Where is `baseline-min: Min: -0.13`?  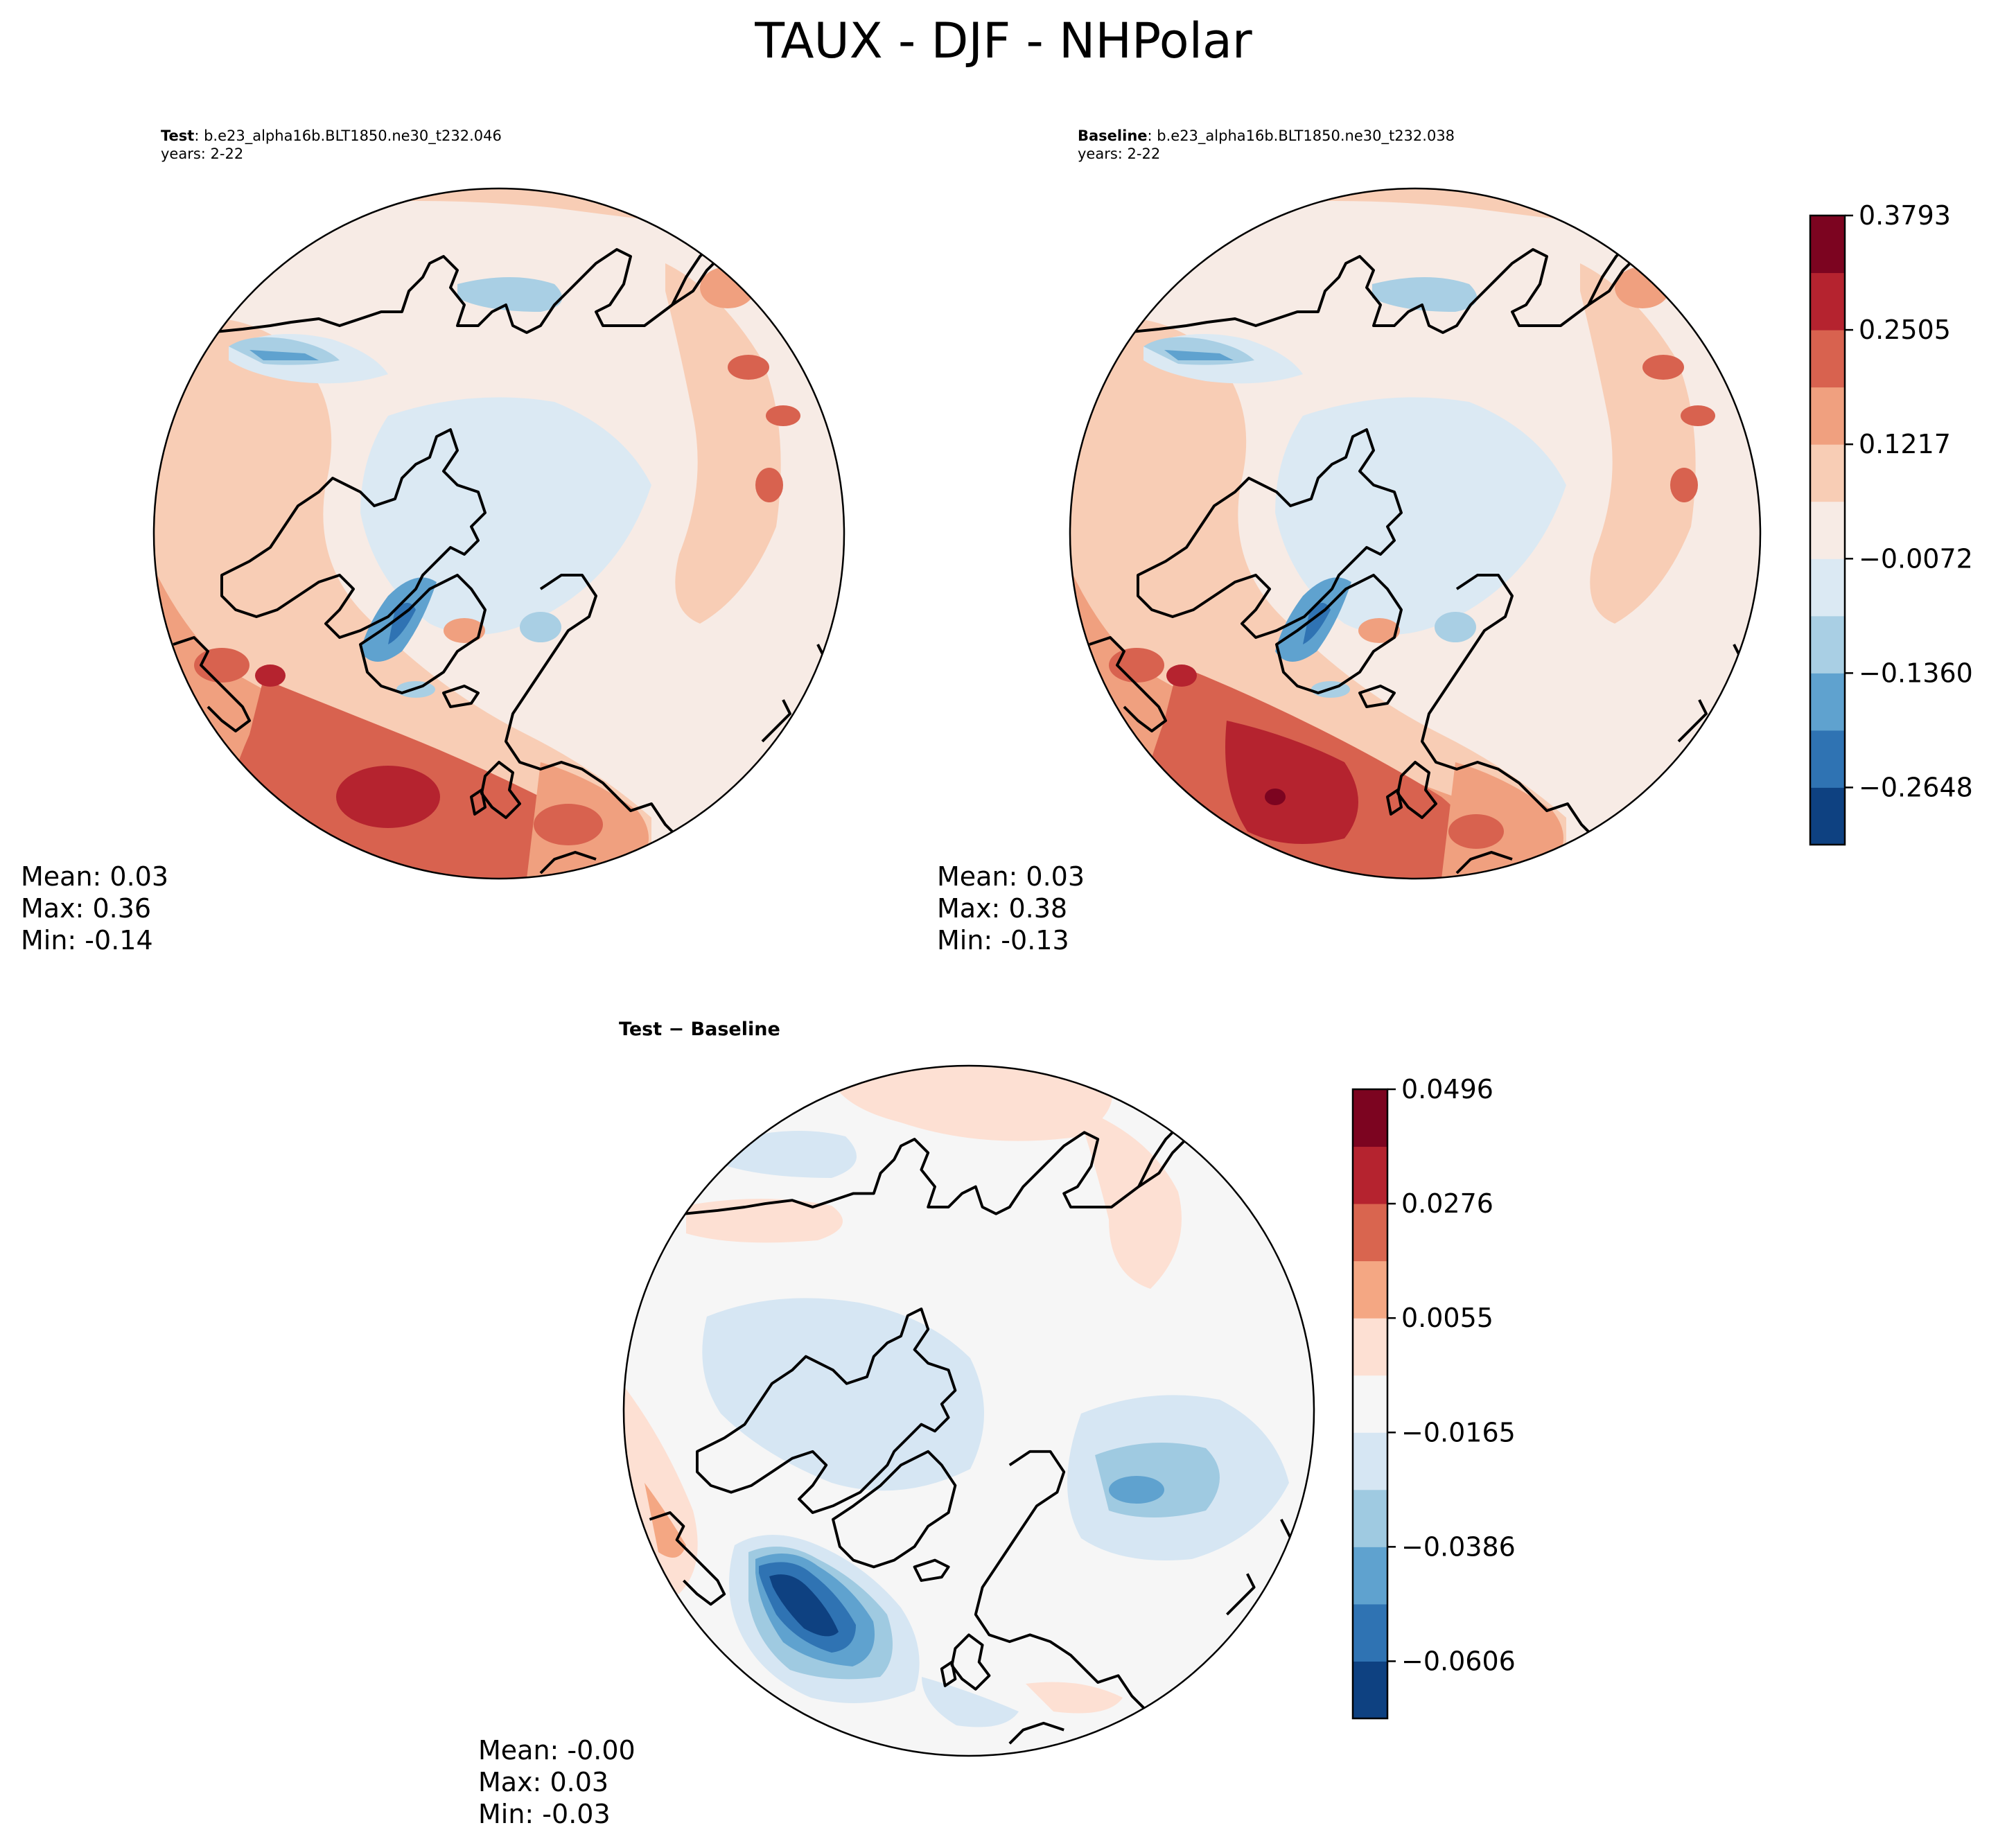 baseline-min: Min: -0.13 is located at coordinates (1003, 940).